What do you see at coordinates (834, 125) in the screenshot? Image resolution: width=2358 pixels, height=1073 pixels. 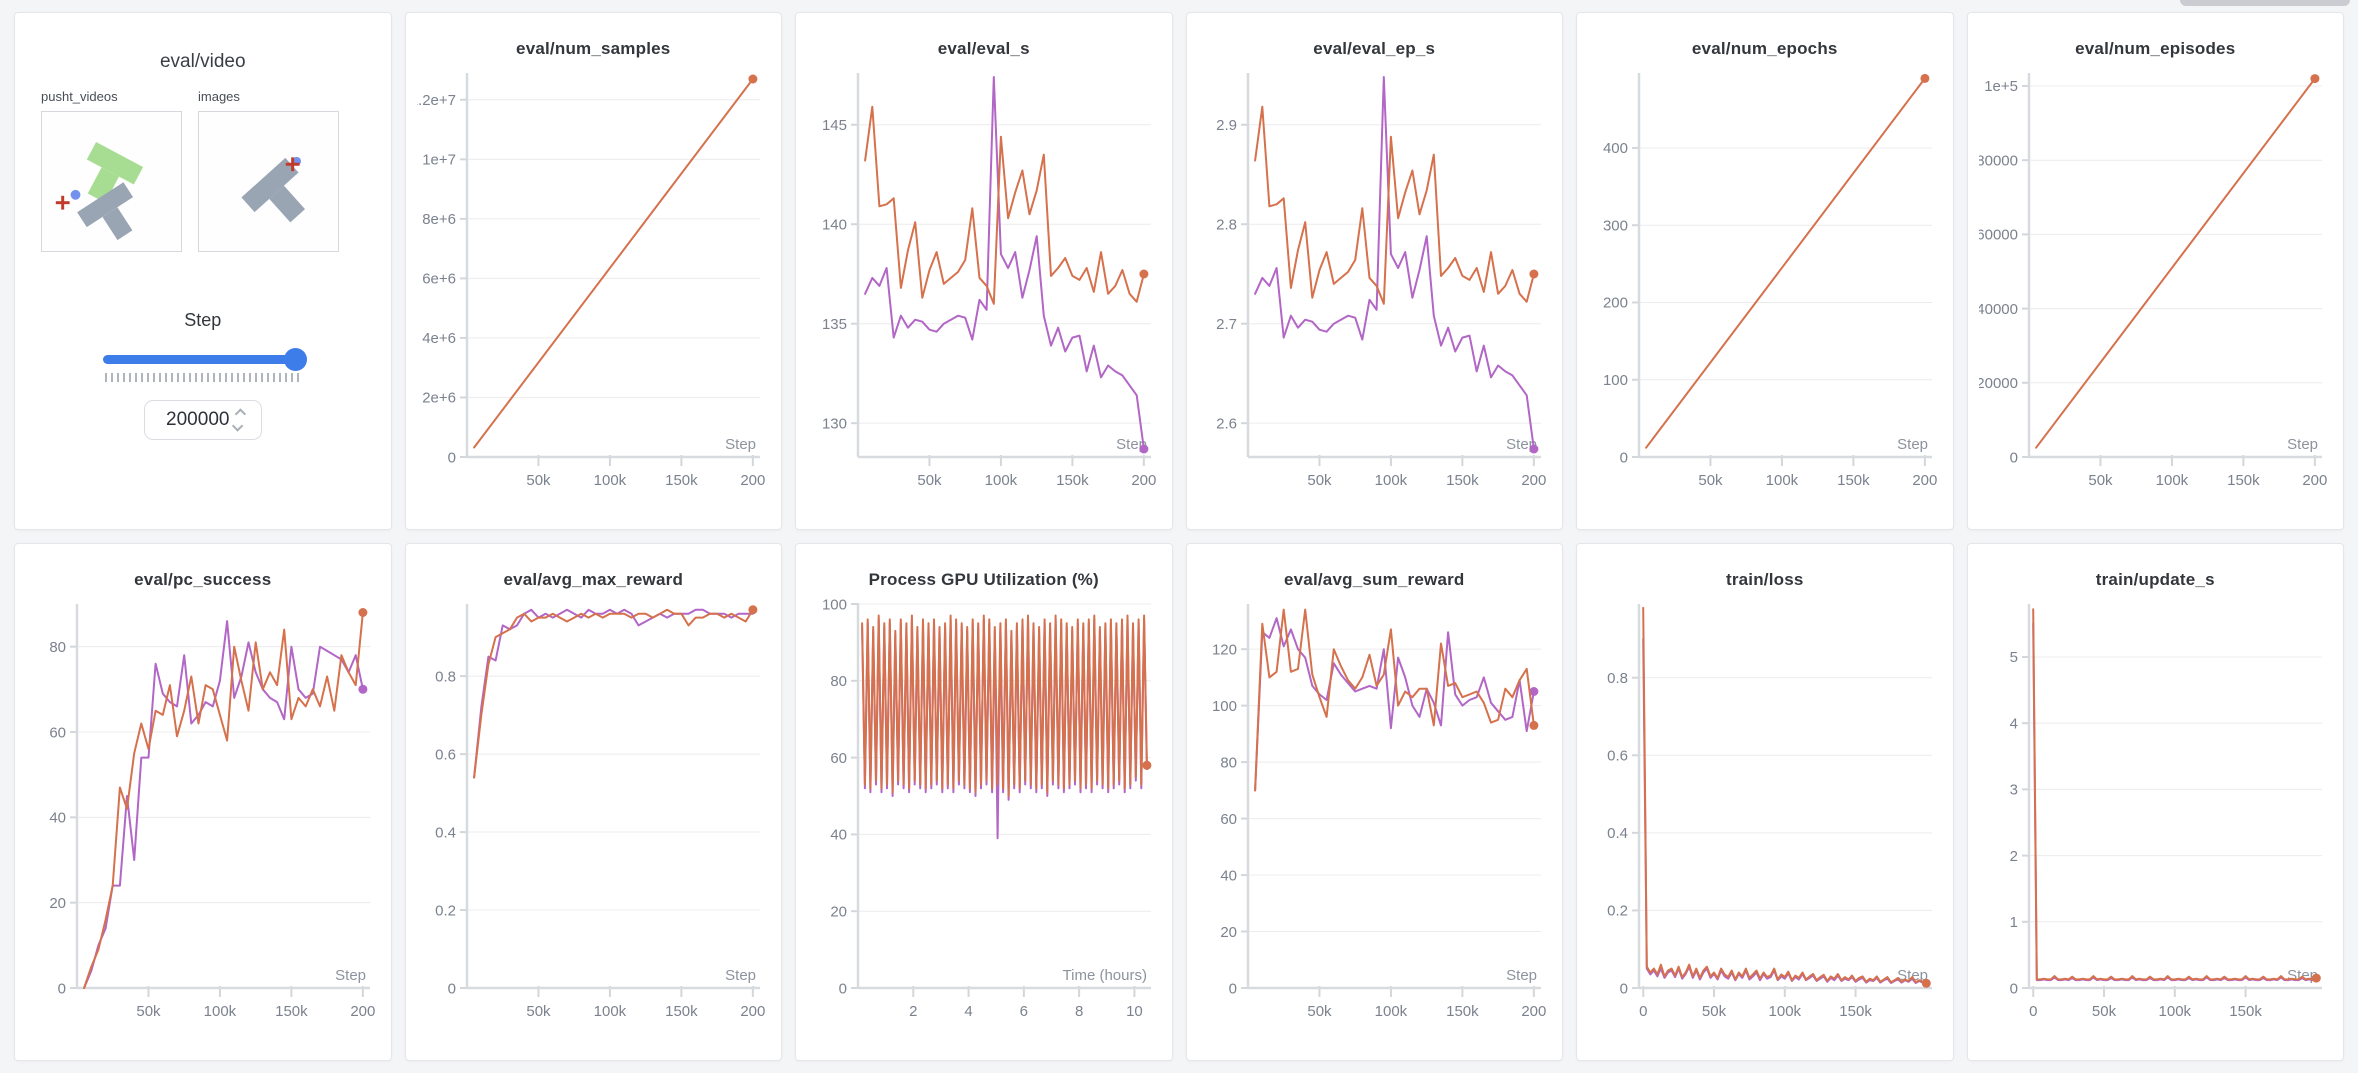 I see `svg-text: 145` at bounding box center [834, 125].